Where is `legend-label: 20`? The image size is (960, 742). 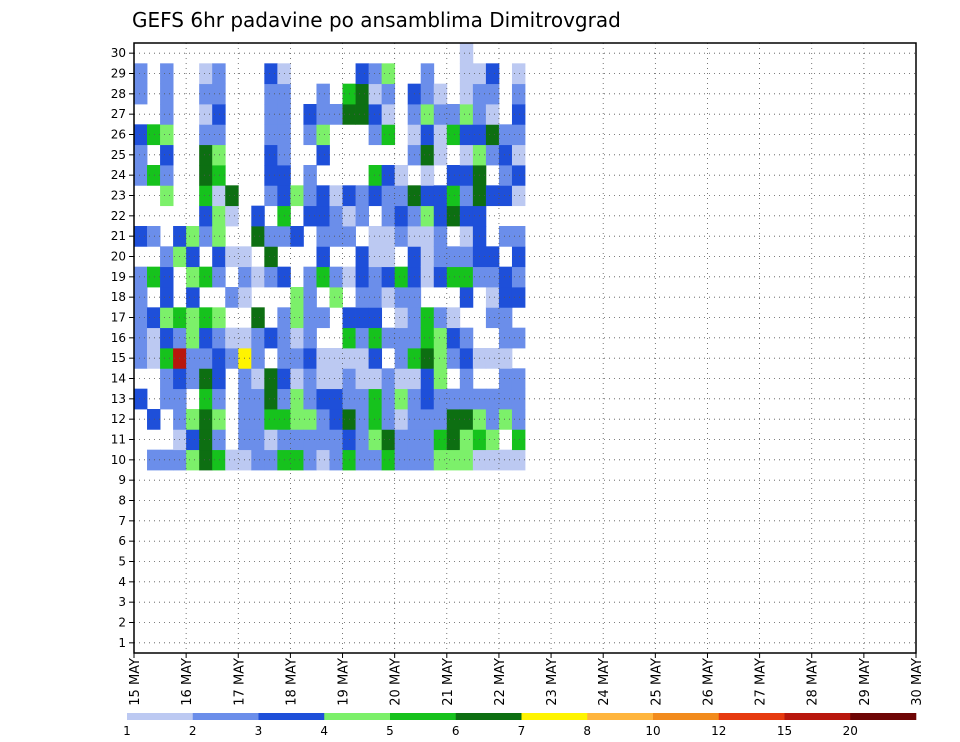
legend-label: 20 is located at coordinates (850, 731).